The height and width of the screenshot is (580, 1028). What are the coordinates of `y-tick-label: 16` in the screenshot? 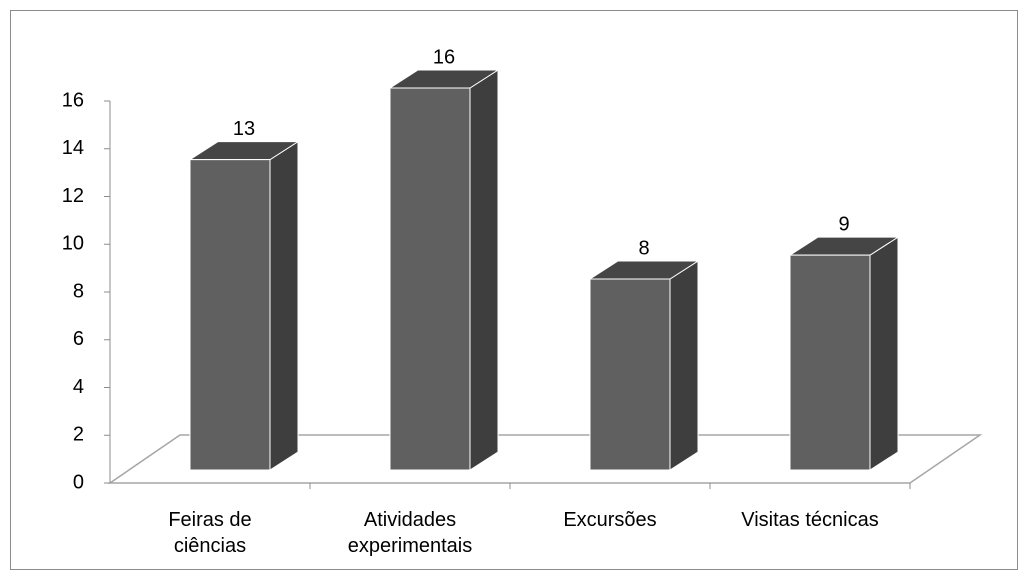 It's located at (73, 100).